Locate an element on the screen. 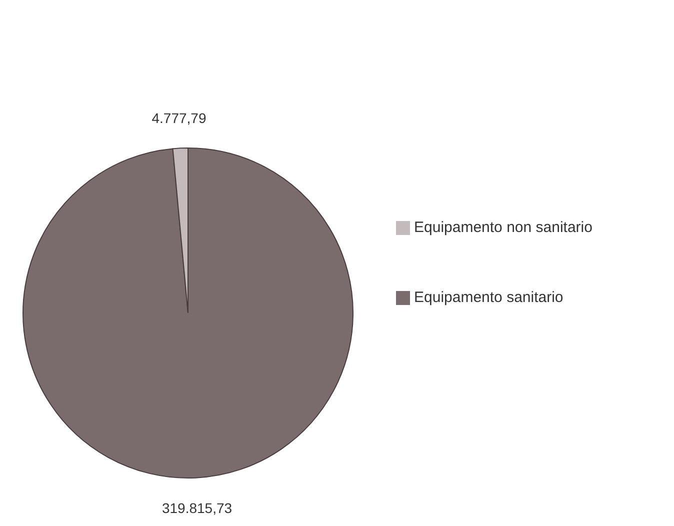 The width and height of the screenshot is (674, 526). data-label: 4.777,79 is located at coordinates (179, 118).